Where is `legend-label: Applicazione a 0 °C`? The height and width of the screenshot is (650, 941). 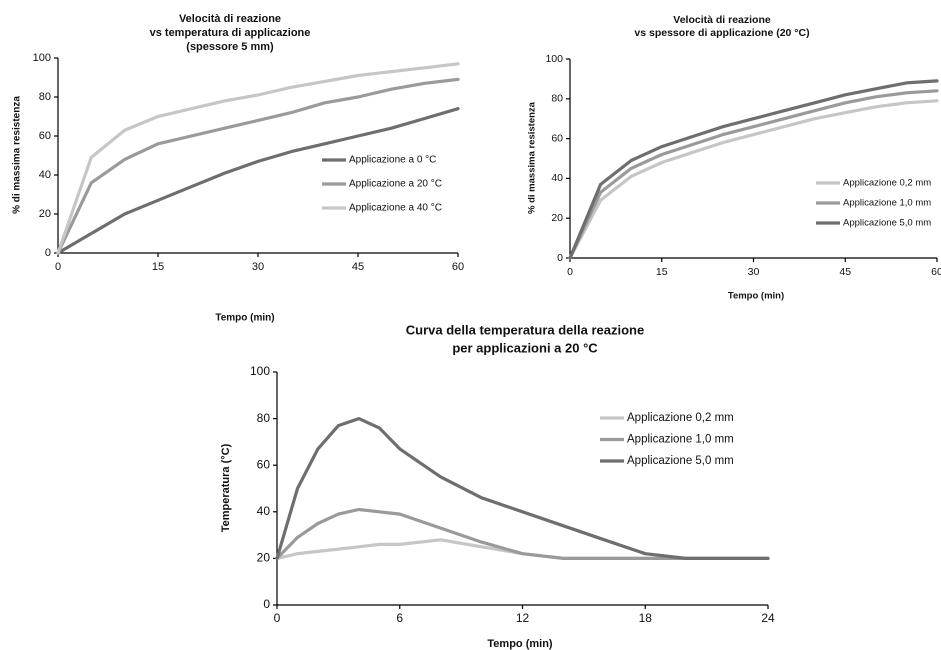 legend-label: Applicazione a 0 °C is located at coordinates (392, 160).